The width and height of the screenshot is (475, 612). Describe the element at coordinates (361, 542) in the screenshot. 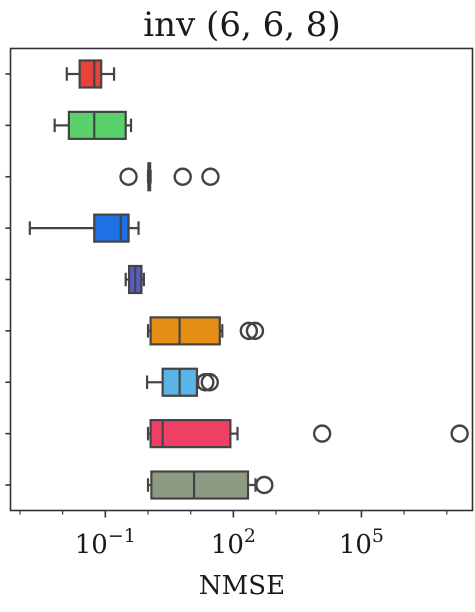

I see `x-tick-label: 10⁵` at that location.